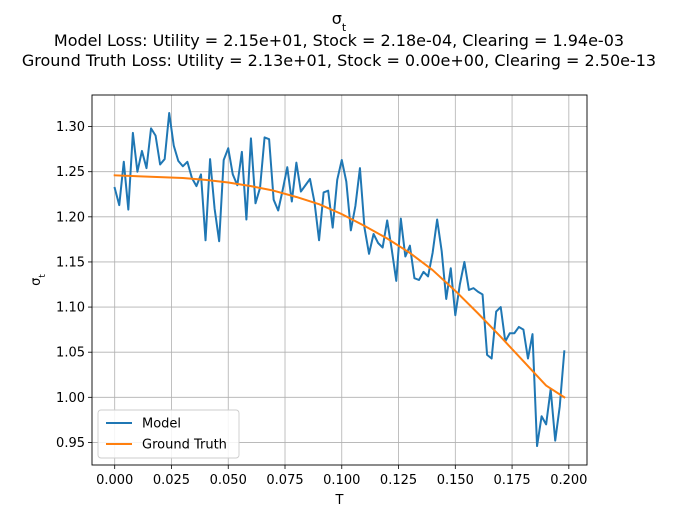 The image size is (678, 517). Describe the element at coordinates (70, 262) in the screenshot. I see `y-tick-label: 1.15` at that location.